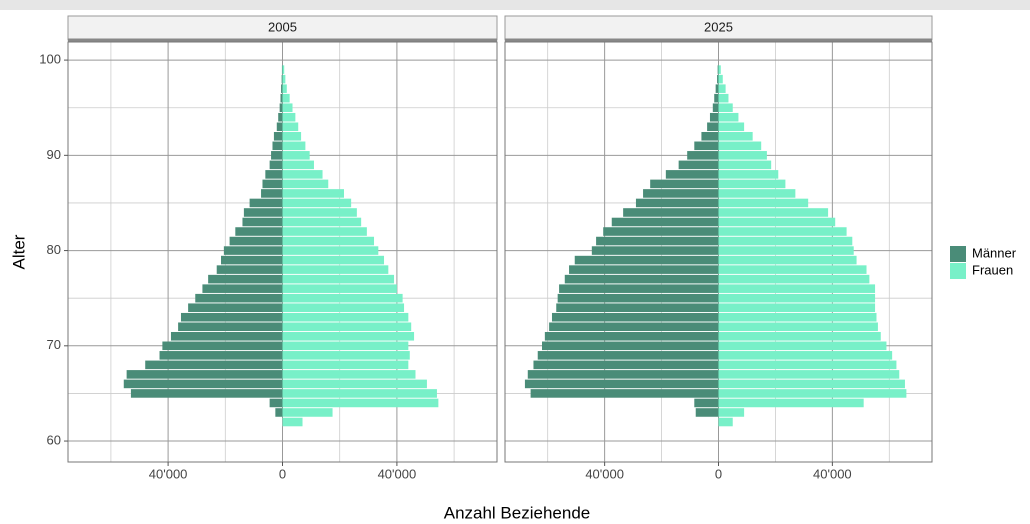 The width and height of the screenshot is (1030, 524). Describe the element at coordinates (718, 28) in the screenshot. I see `strip` at that location.